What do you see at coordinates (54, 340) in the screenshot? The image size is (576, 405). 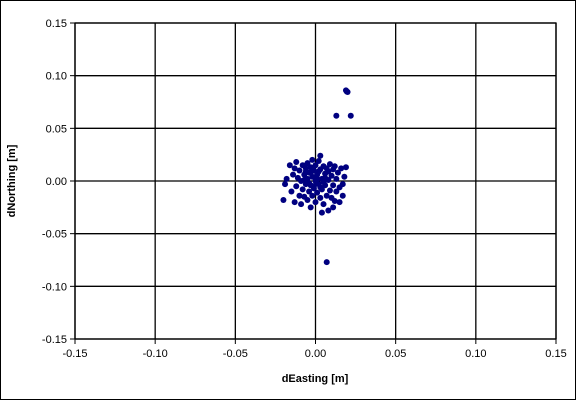 I see `y-tick-label: -0.15` at bounding box center [54, 340].